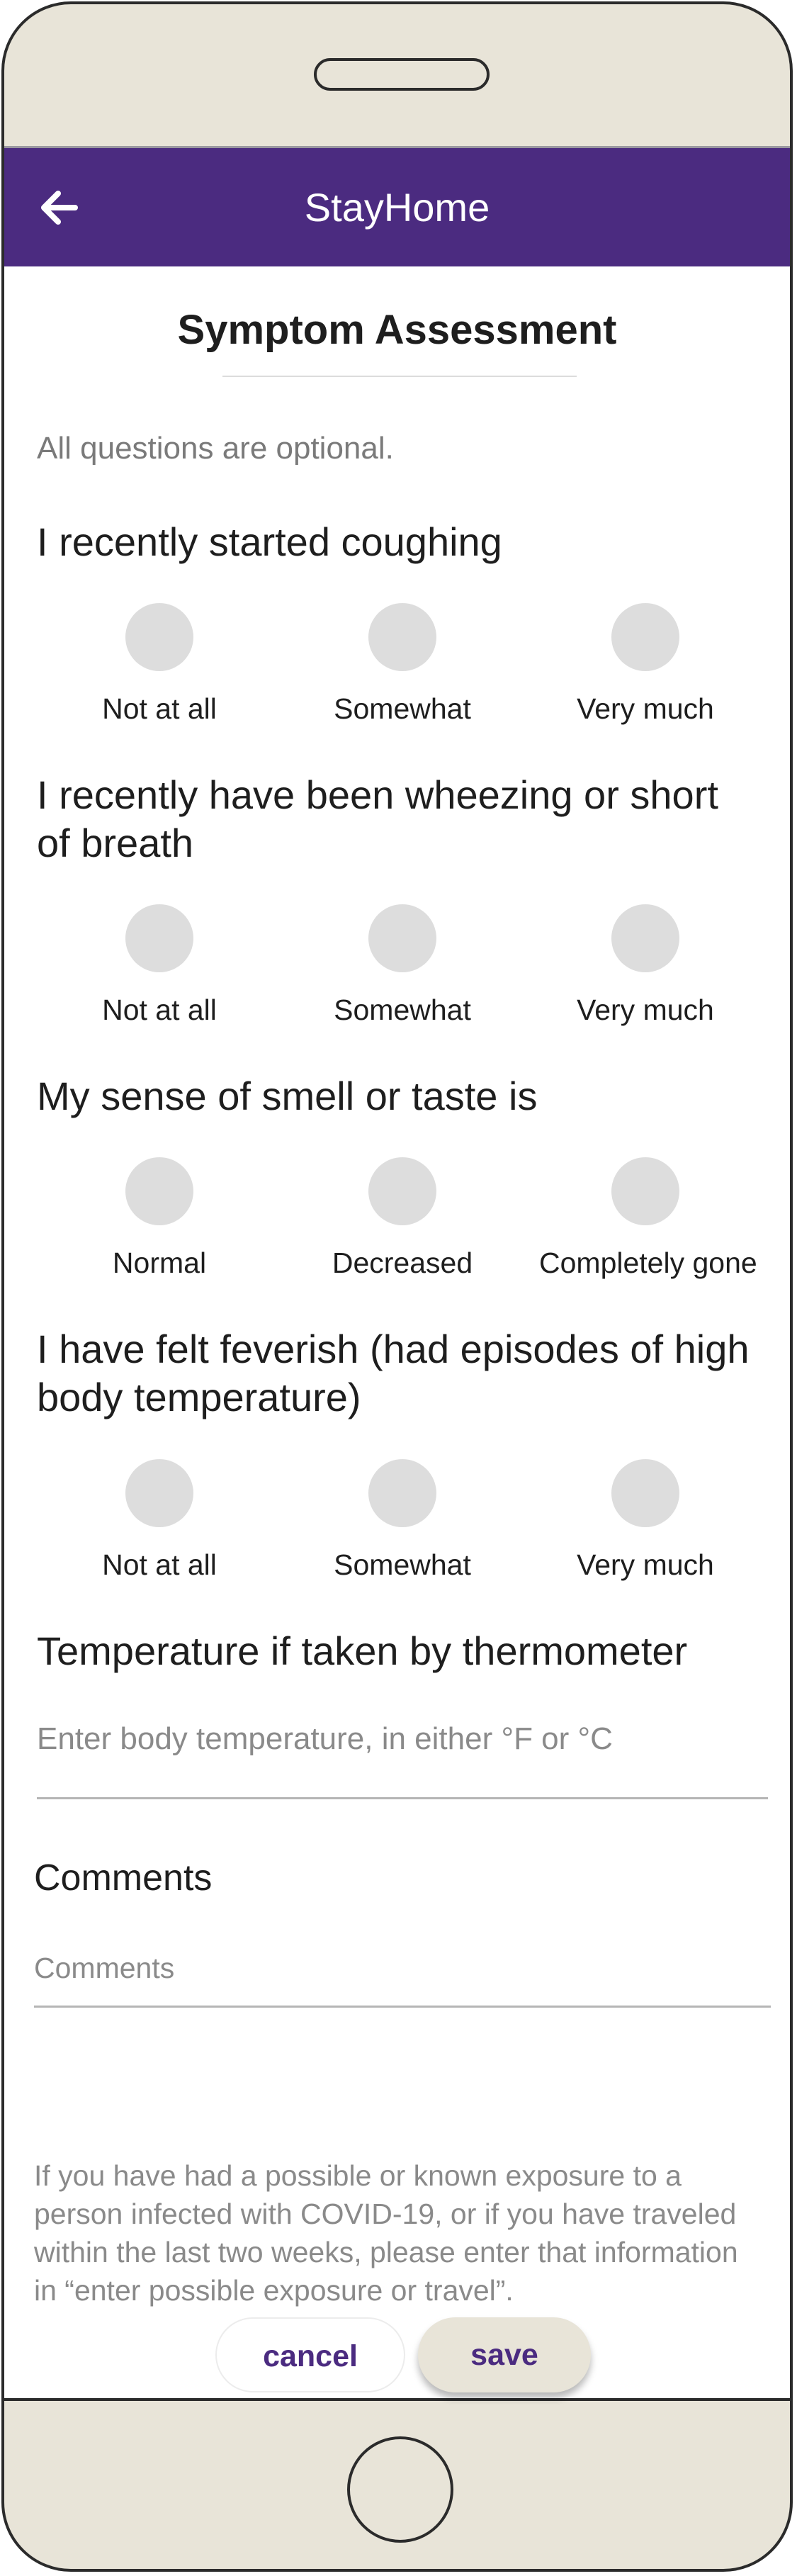  What do you see at coordinates (398, 1739) in the screenshot?
I see `temperature-input` at bounding box center [398, 1739].